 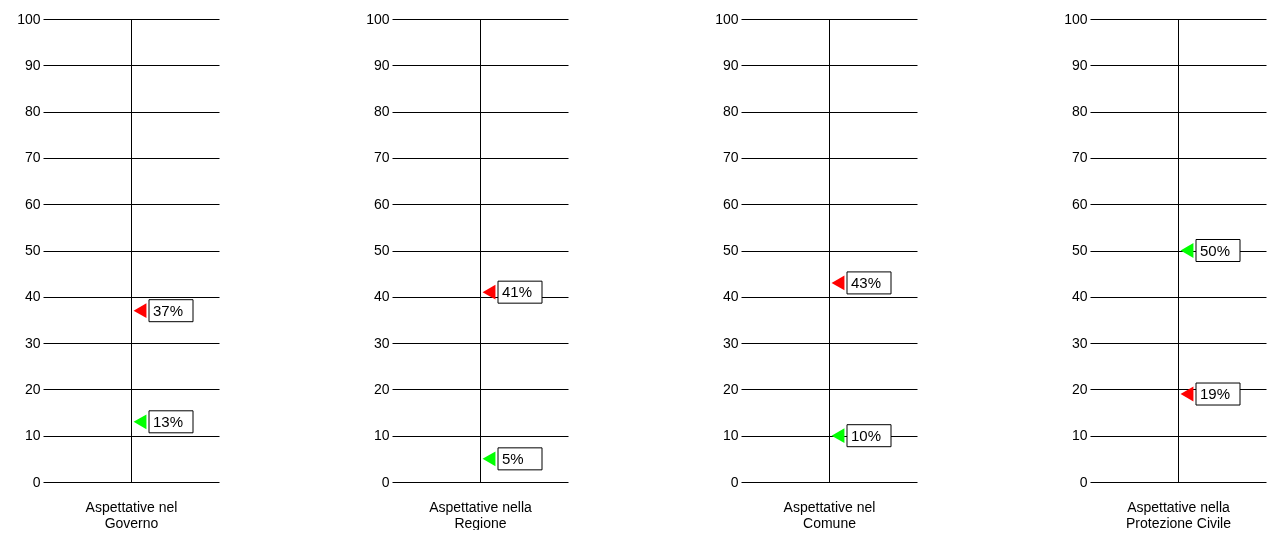 I want to click on data-label: 13%, so click(x=168, y=421).